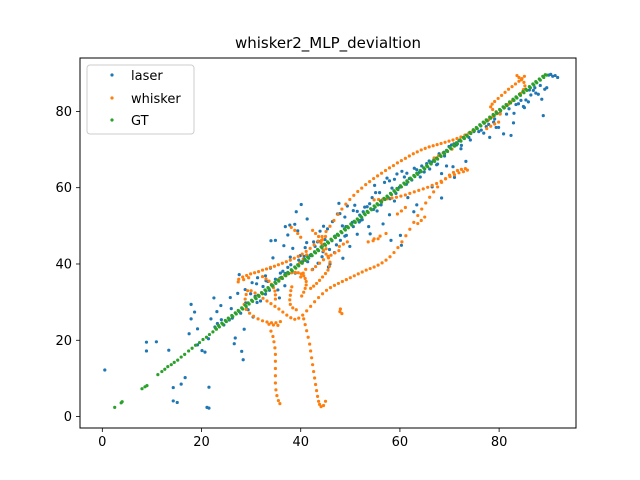 This screenshot has width=640, height=480. What do you see at coordinates (499, 442) in the screenshot?
I see `x-tick-label: 80` at bounding box center [499, 442].